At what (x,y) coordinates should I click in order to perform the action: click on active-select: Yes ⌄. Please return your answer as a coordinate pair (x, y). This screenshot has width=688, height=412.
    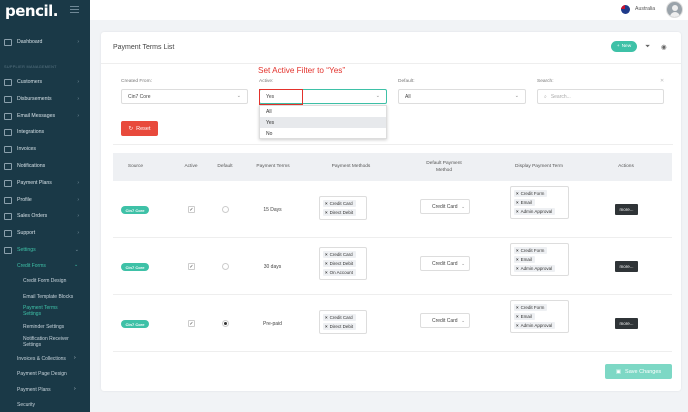
    Looking at the image, I should click on (323, 96).